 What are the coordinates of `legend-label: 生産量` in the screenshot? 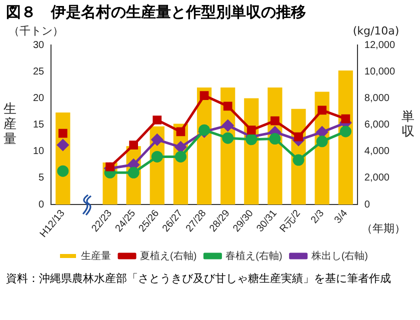 It's located at (96, 256).